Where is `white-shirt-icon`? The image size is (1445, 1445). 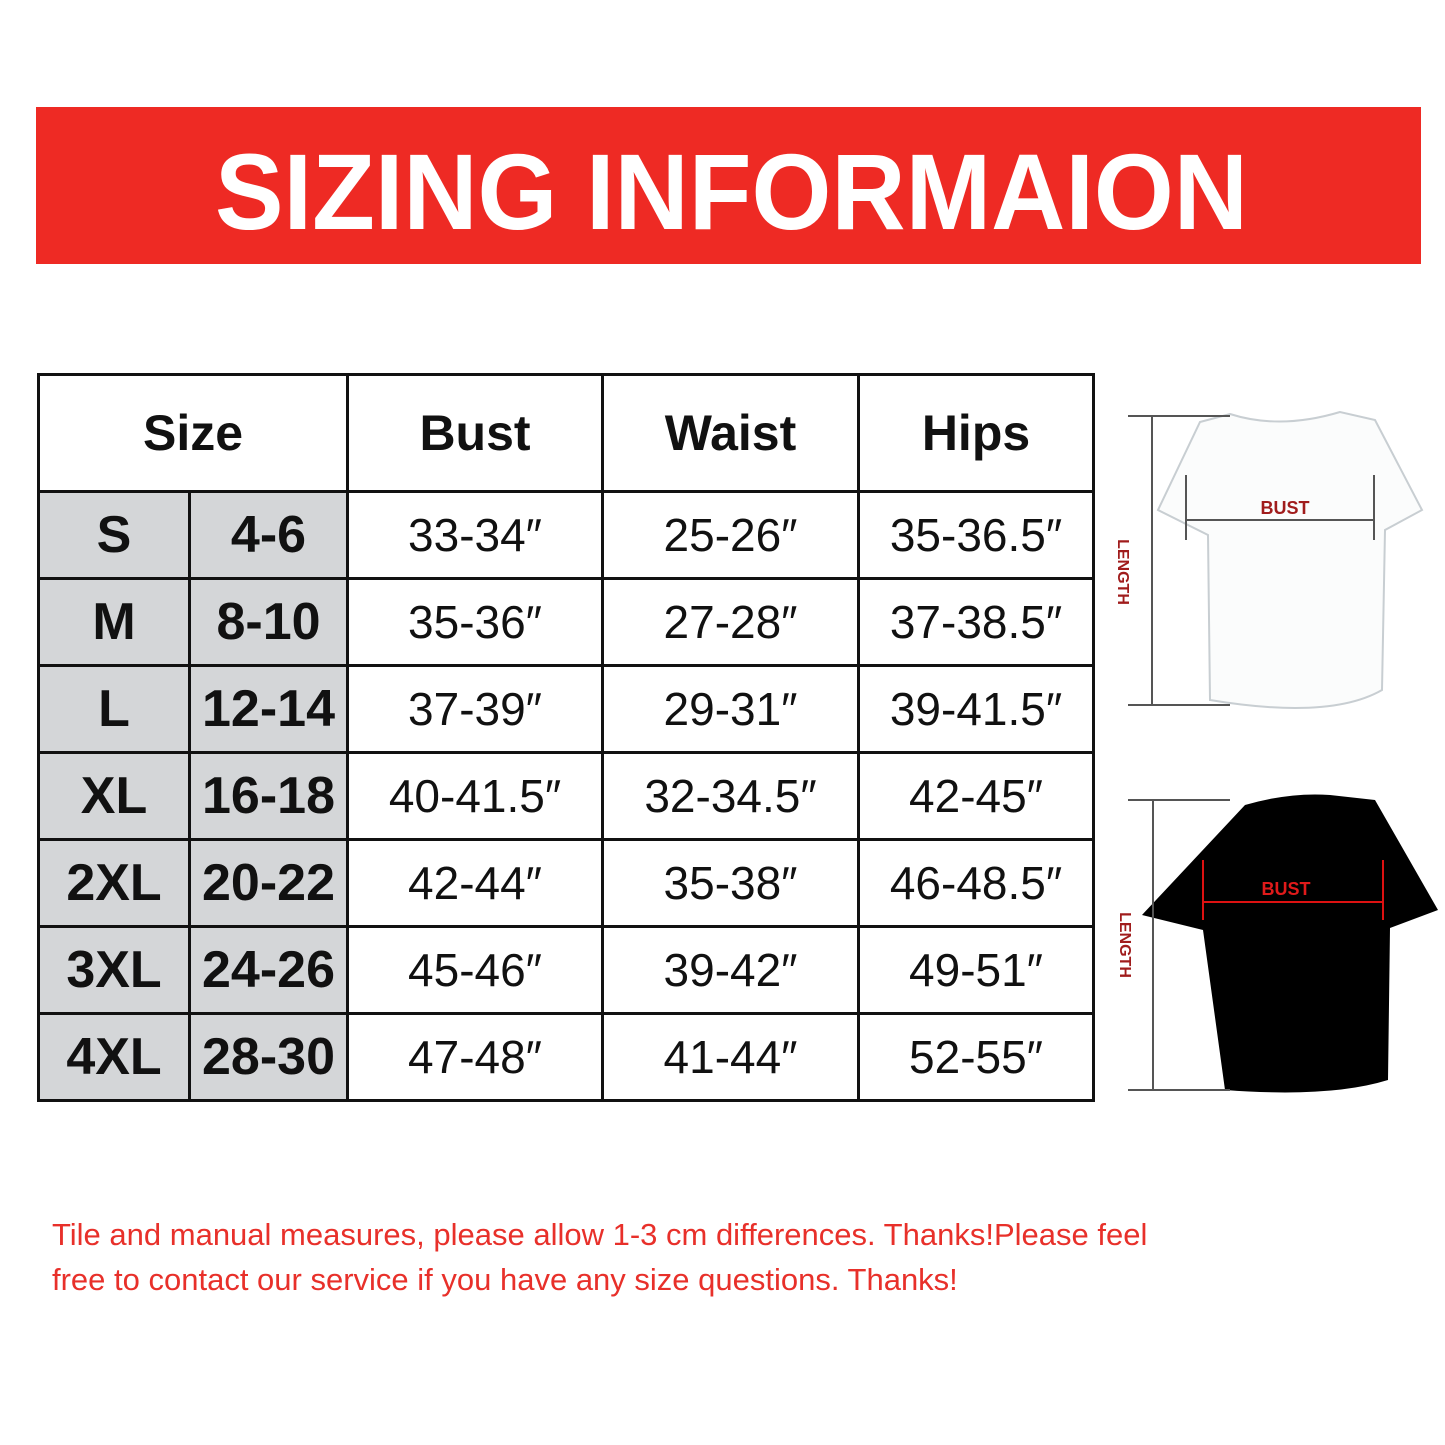 white-shirt-icon is located at coordinates (1290, 559).